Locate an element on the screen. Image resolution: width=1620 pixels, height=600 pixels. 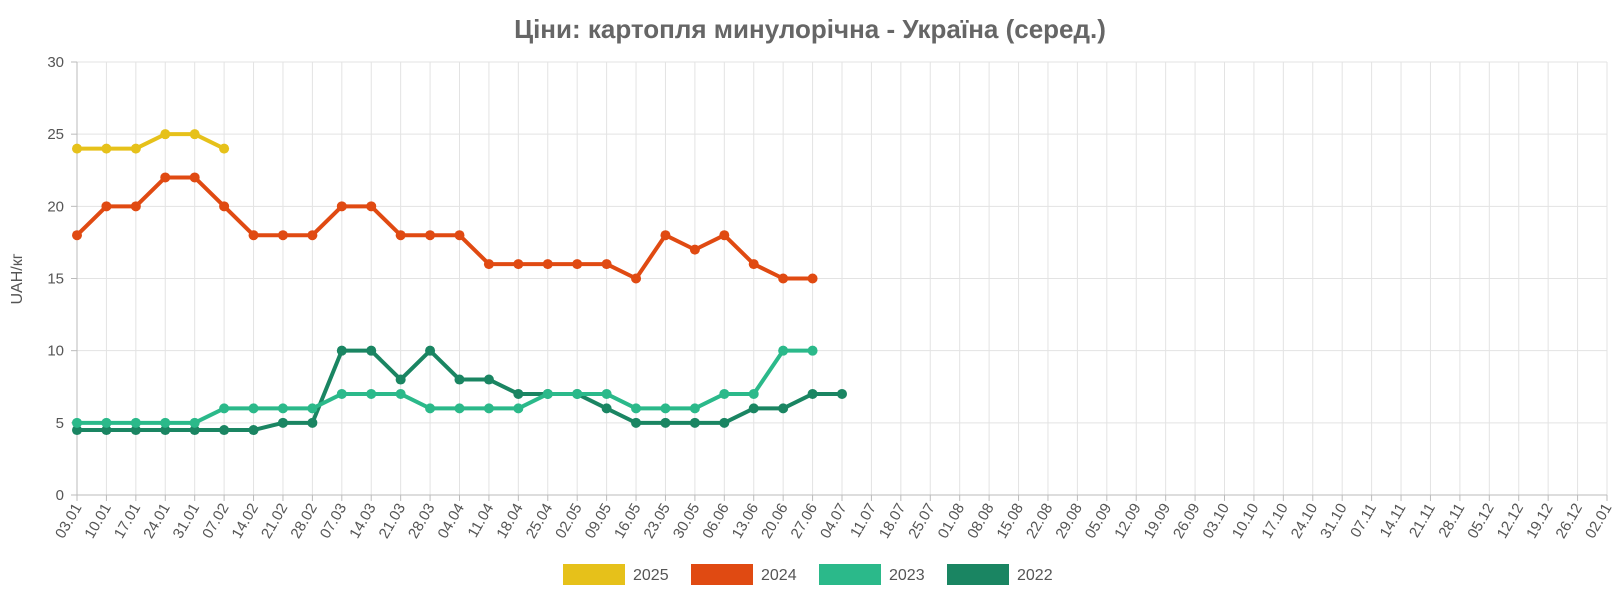
x-tick-label: 26.09 is located at coordinates (1186, 521).